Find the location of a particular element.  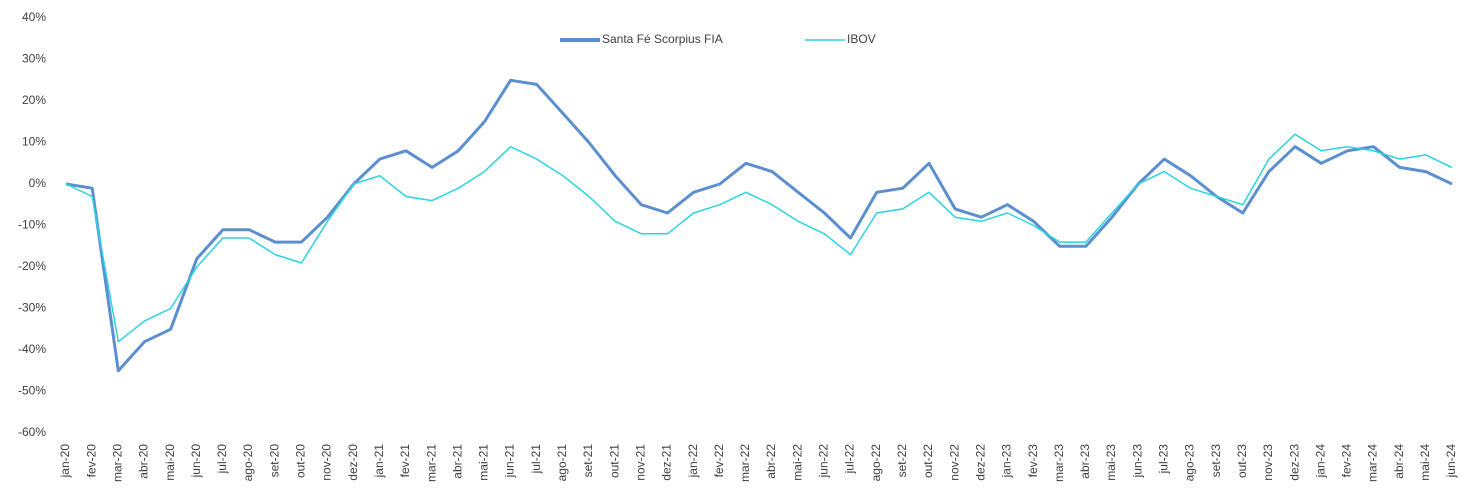

x-tick-label: set-22 is located at coordinates (902, 461).